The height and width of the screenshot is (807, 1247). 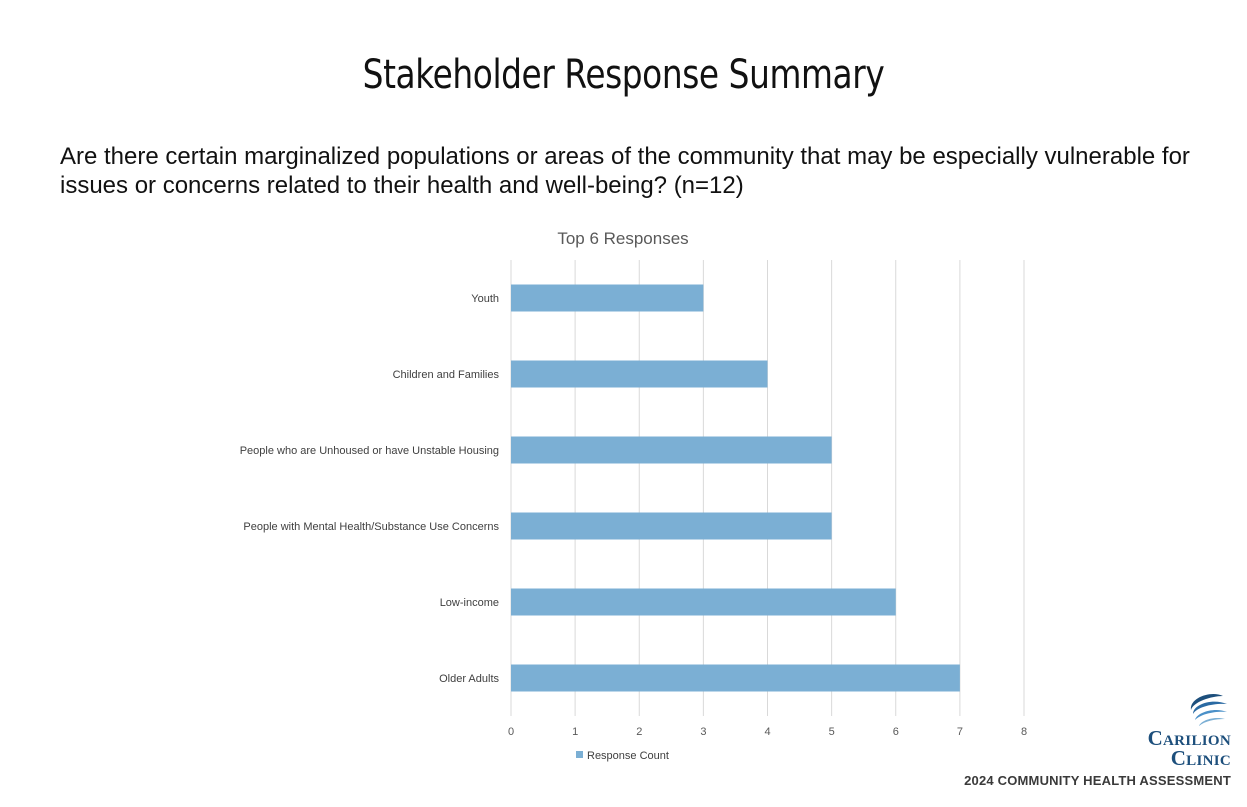 What do you see at coordinates (1189, 748) in the screenshot?
I see `logo-text: Carilion Clinic` at bounding box center [1189, 748].